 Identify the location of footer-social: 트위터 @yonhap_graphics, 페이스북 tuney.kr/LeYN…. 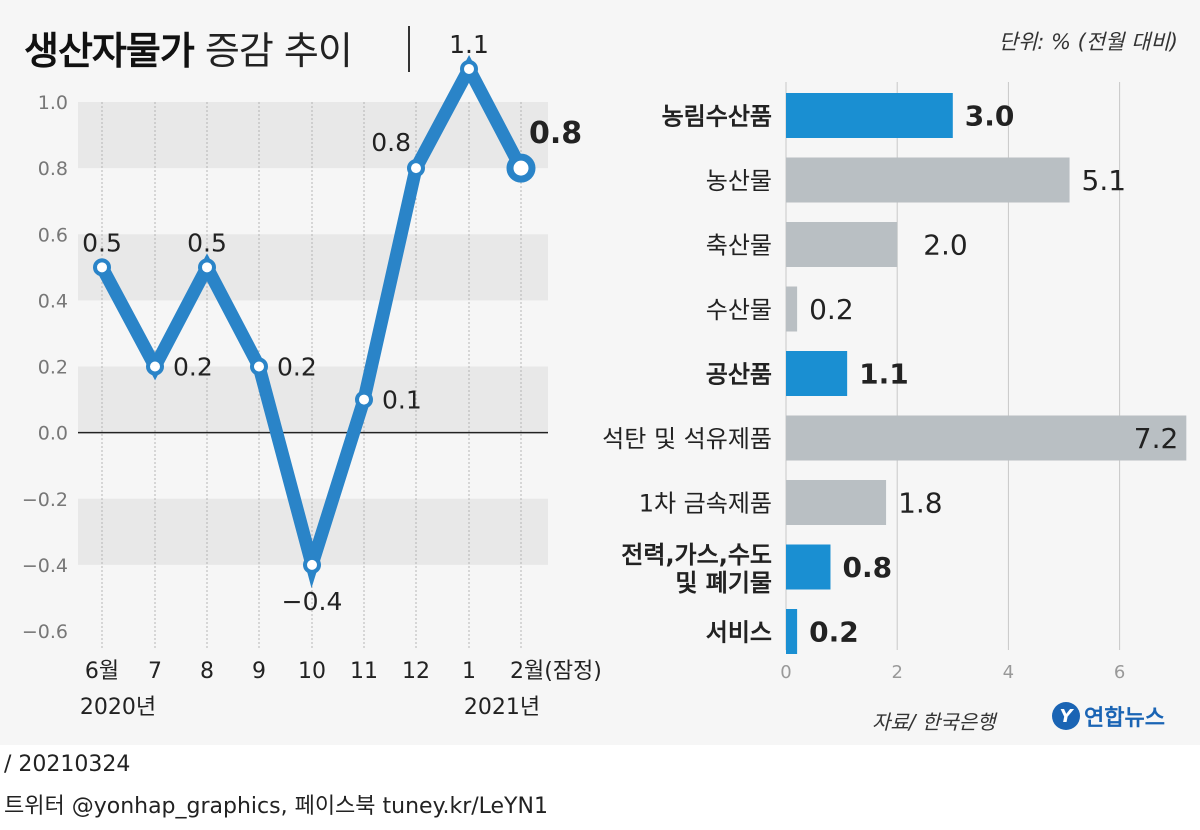
(276, 806).